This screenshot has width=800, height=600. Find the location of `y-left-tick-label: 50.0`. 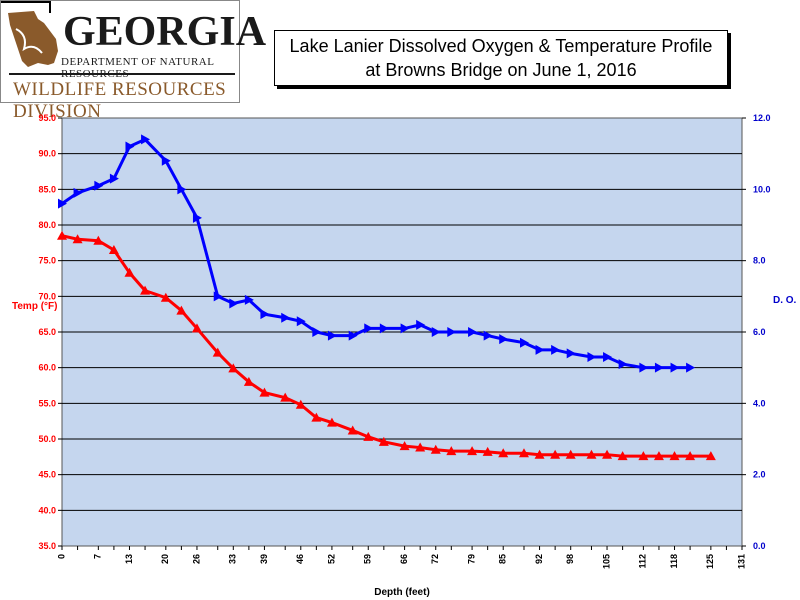

y-left-tick-label: 50.0 is located at coordinates (47, 439).